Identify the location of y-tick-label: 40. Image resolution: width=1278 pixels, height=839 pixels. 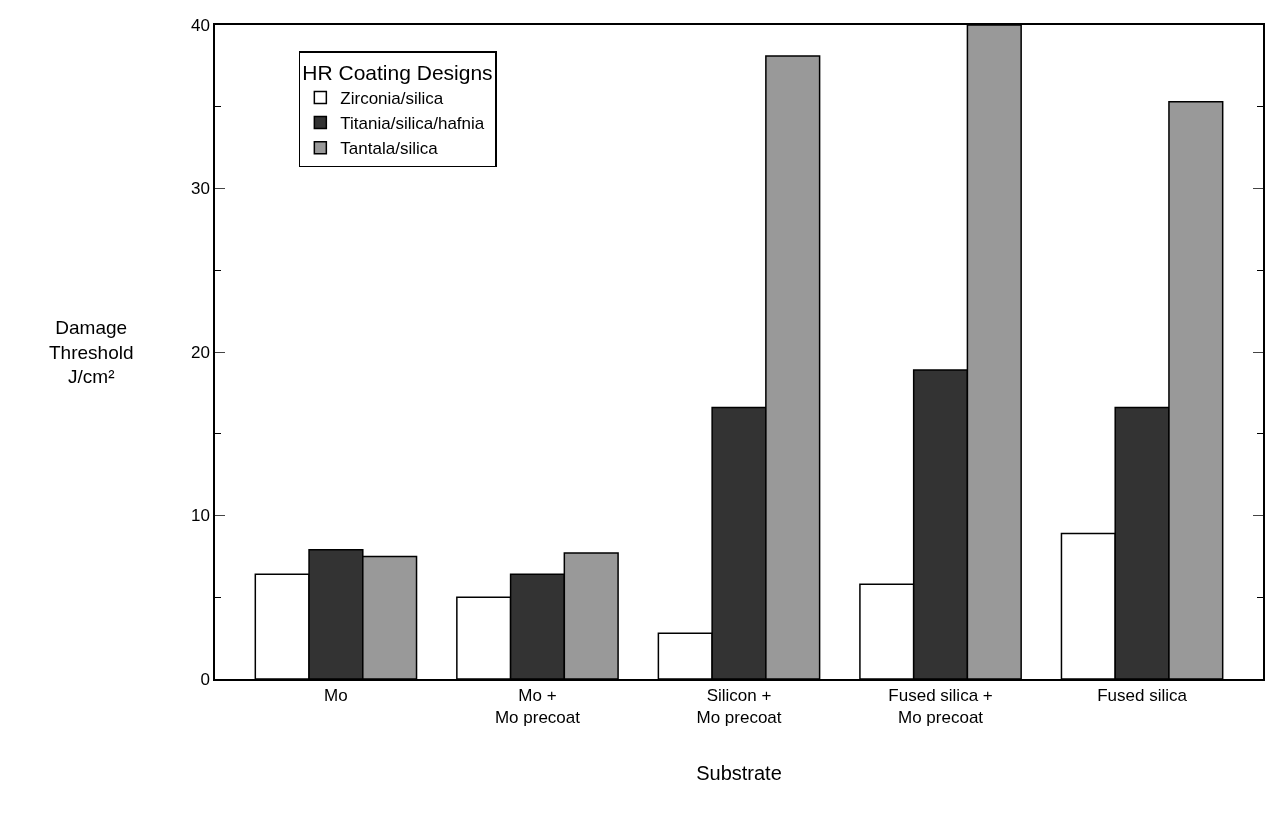
(200, 25).